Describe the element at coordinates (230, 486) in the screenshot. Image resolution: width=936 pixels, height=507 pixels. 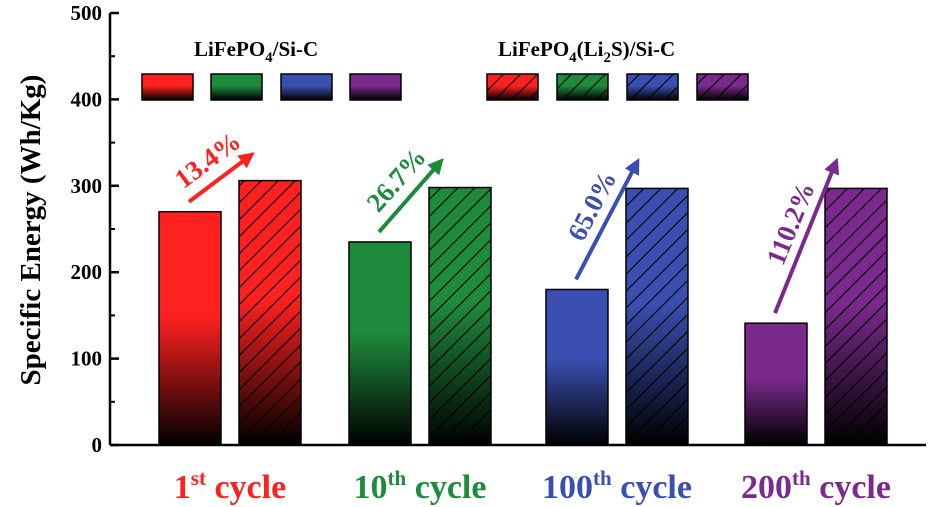
I see `category-label-1: 1st cycle` at that location.